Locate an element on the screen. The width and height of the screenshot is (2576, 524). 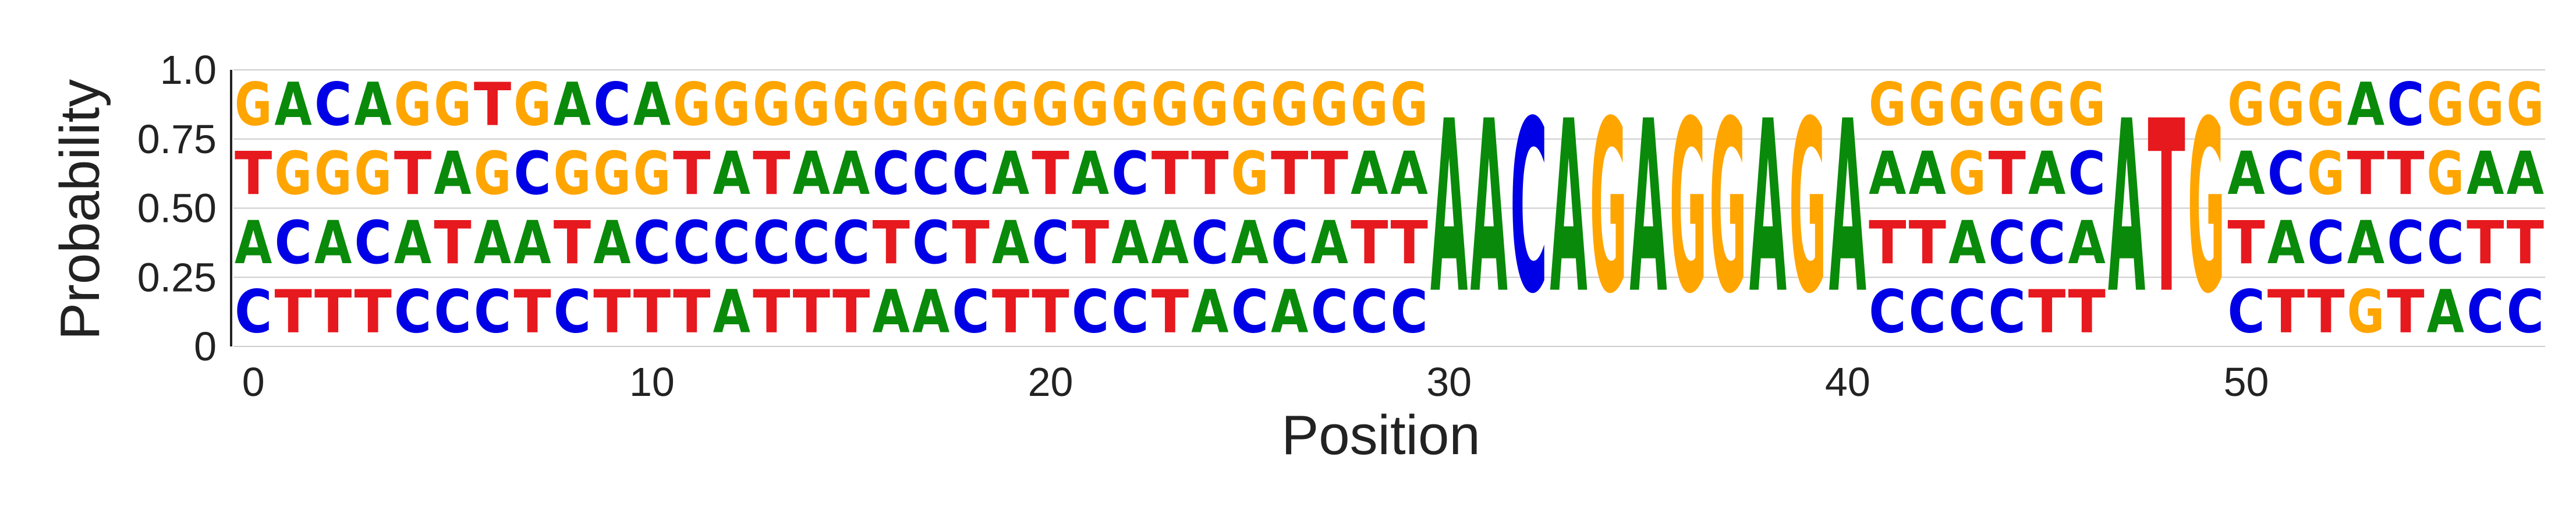
x-tick-label: 10 is located at coordinates (652, 382).